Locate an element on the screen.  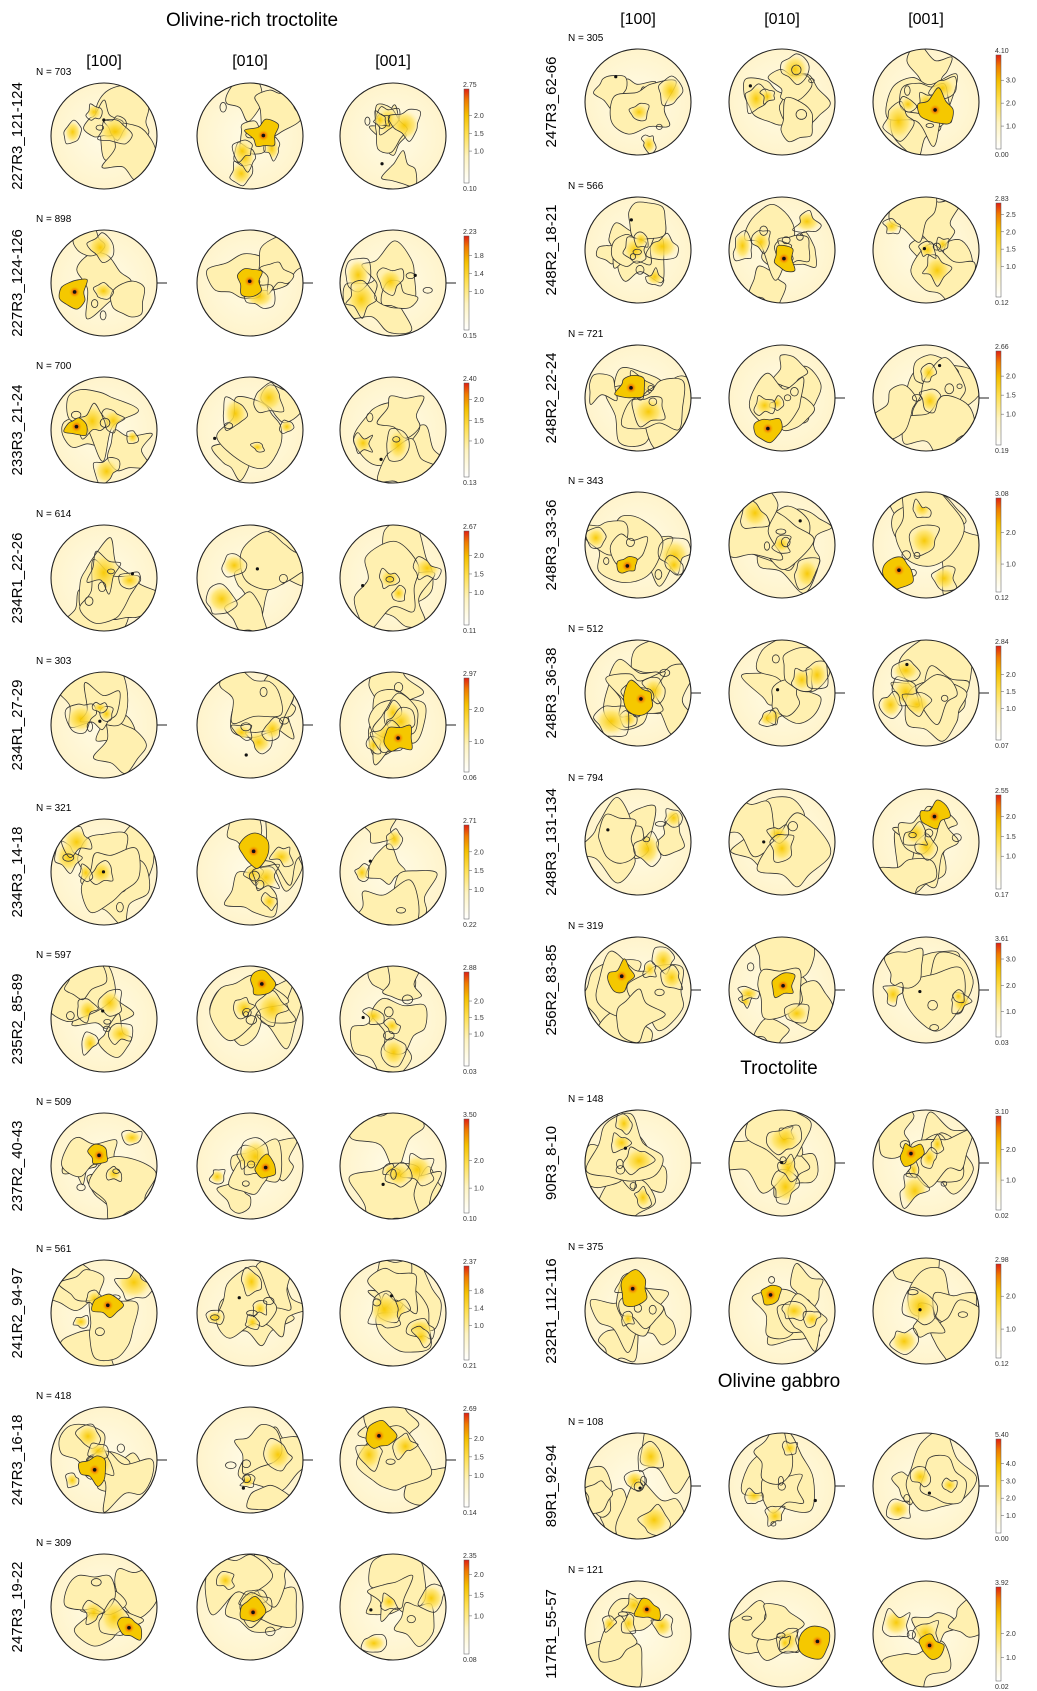
sample-row: 234R1_27-29 N = 303 2.97 0.06 2.0 1.0 is located at coordinates (246, 719).